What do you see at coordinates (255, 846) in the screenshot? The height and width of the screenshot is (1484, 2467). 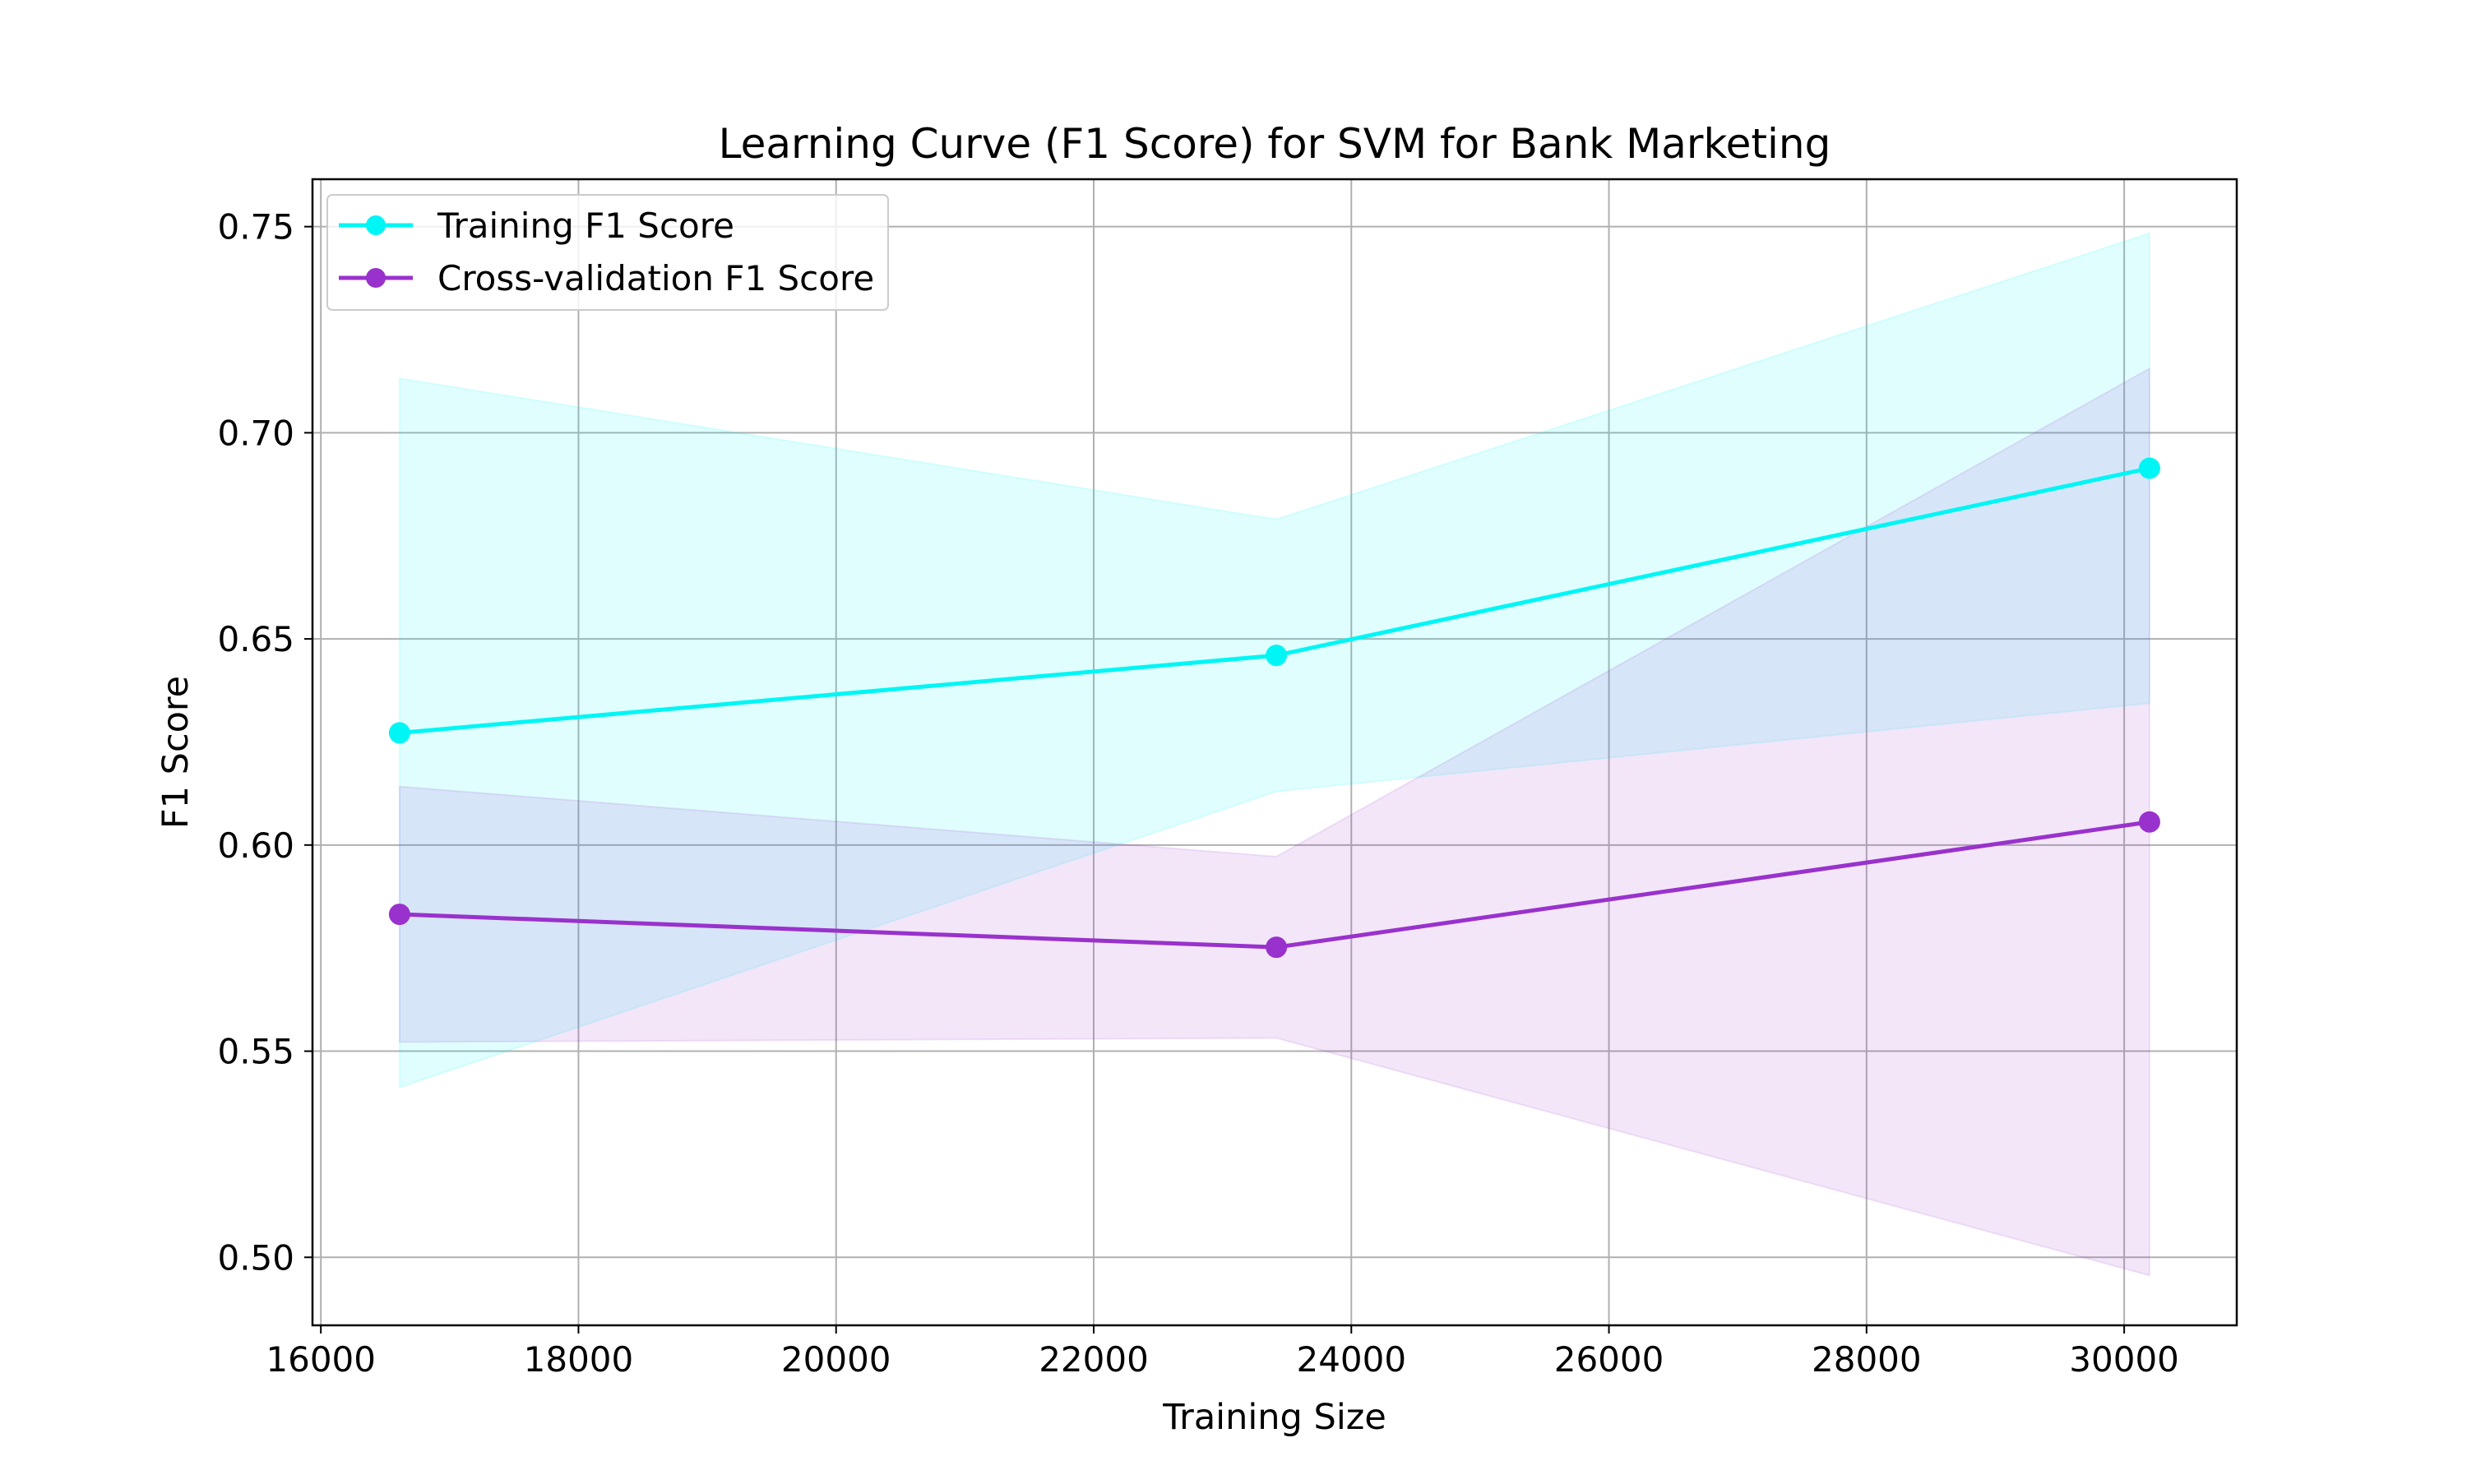 I see `y-tick-label: 0.60` at bounding box center [255, 846].